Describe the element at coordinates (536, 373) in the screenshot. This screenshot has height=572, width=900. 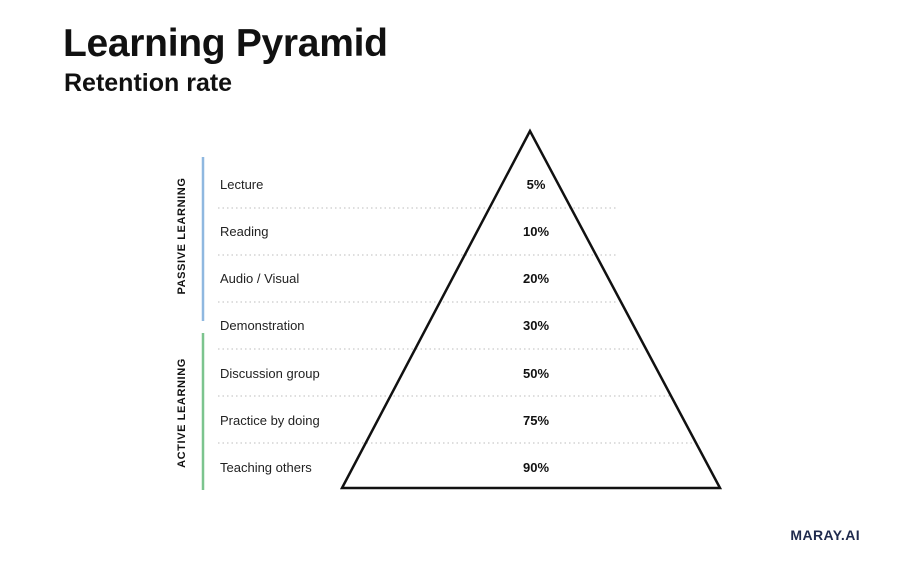
I see `row-value-discussion-group: 50%` at that location.